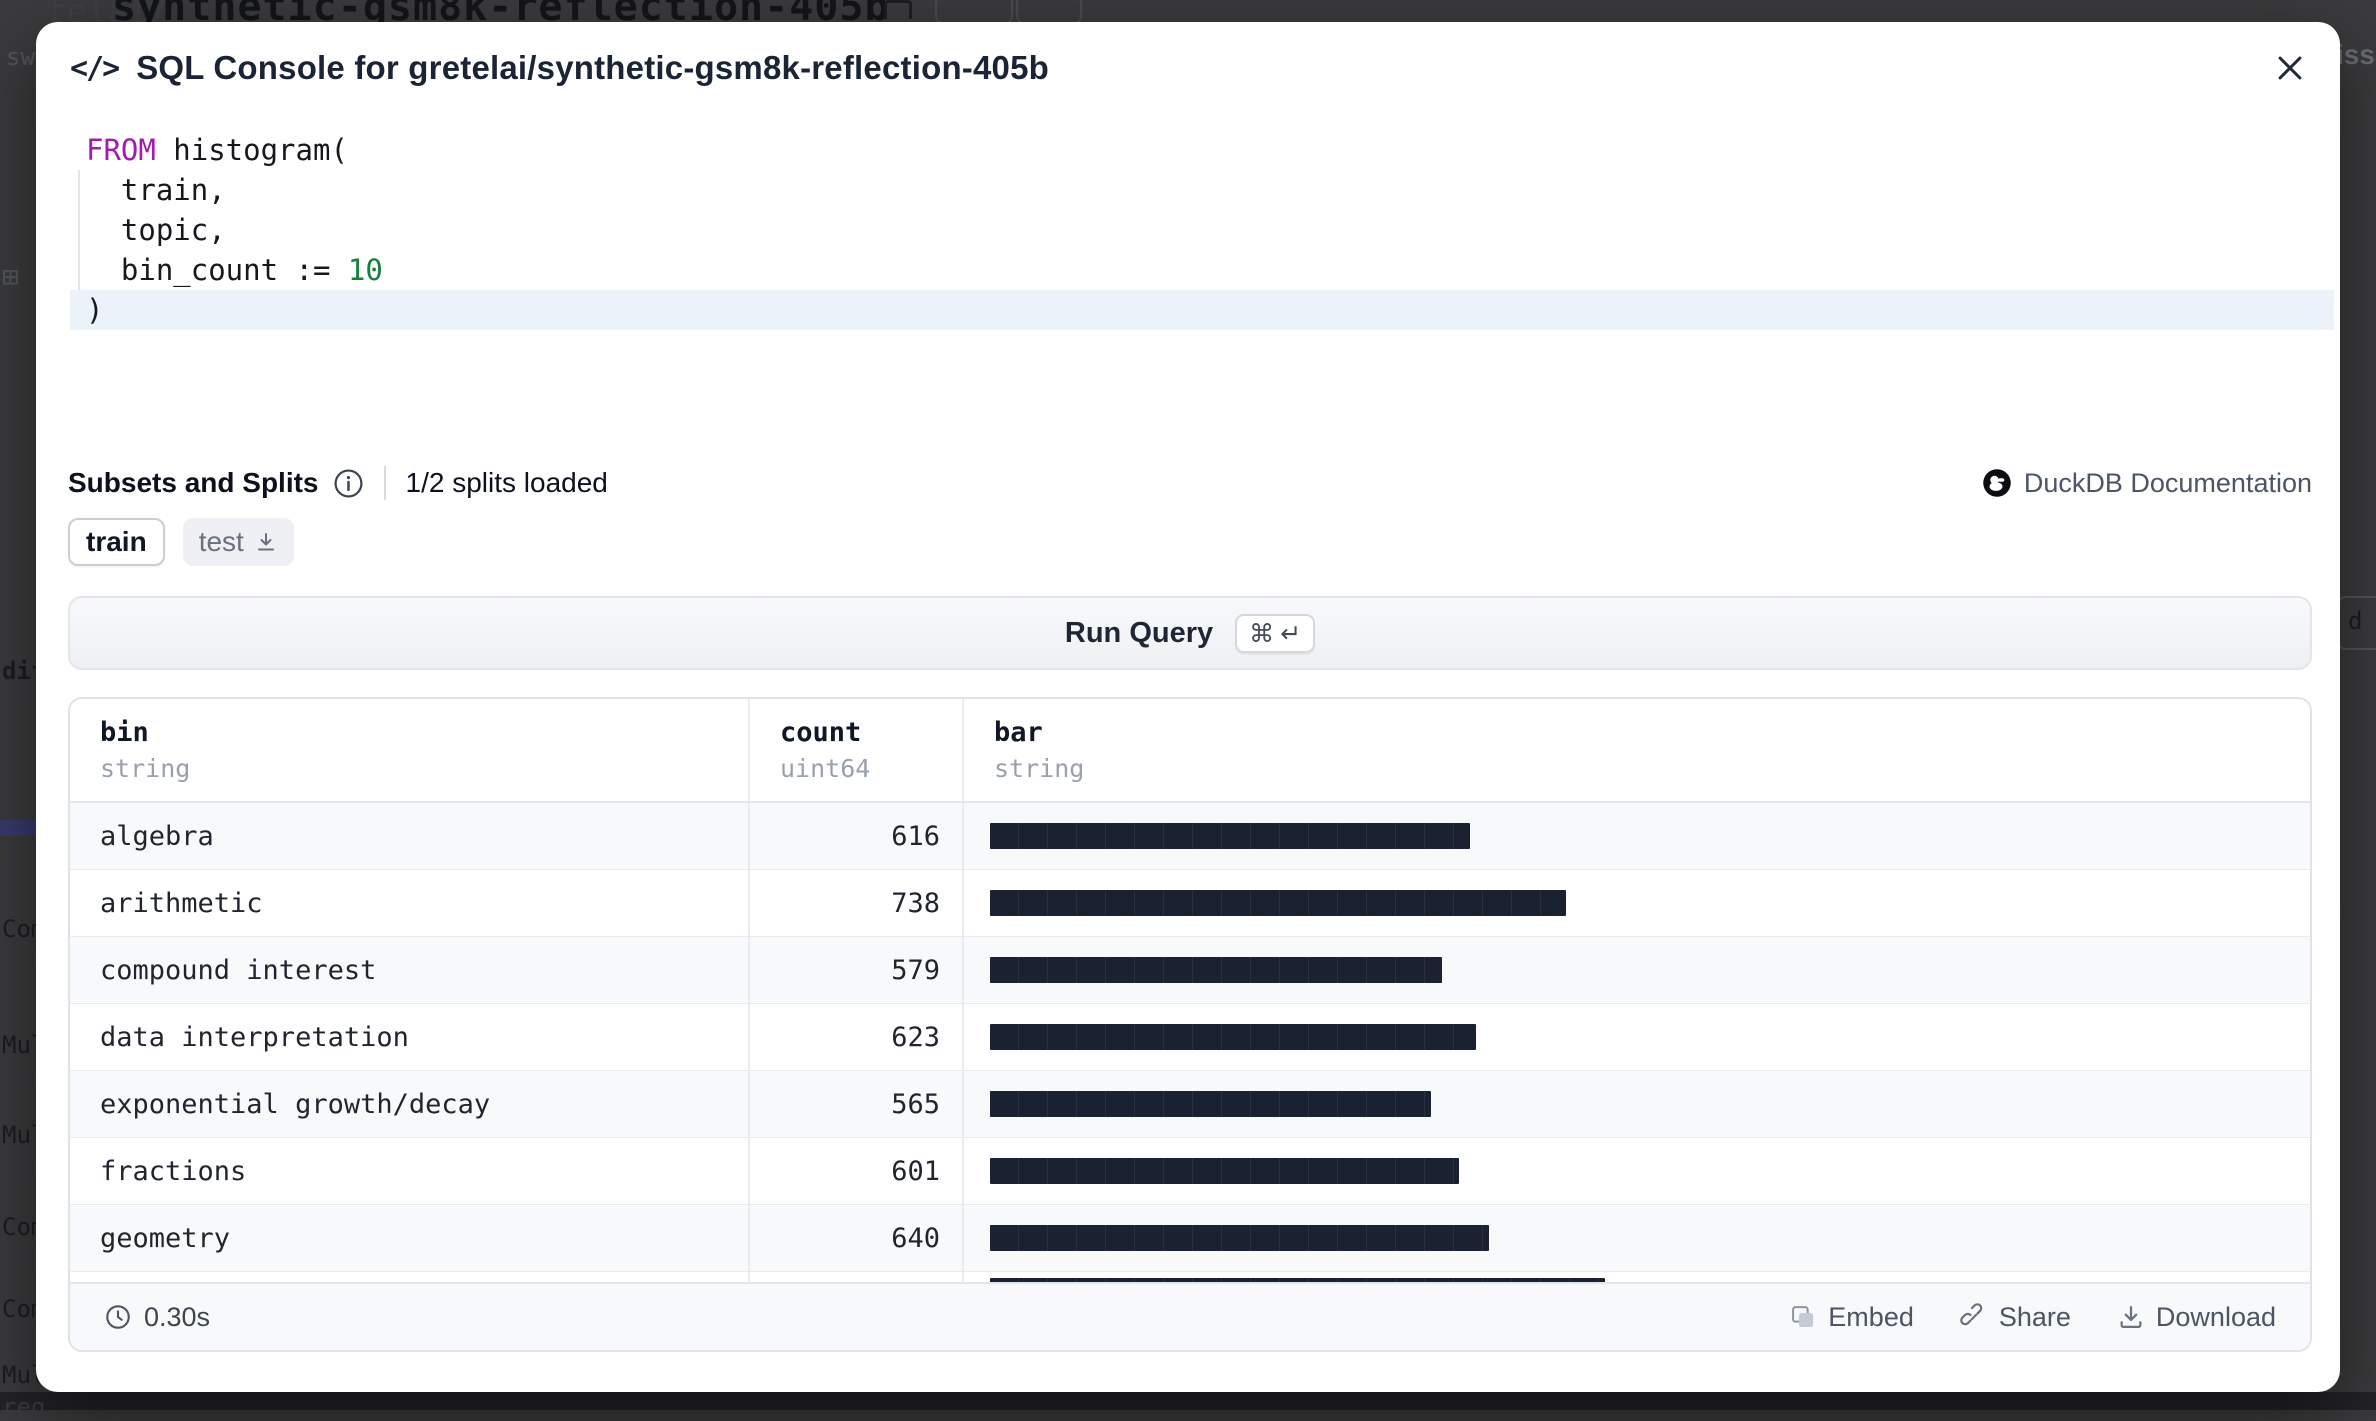 The image size is (2376, 1421). Describe the element at coordinates (857, 970) in the screenshot. I see `cell-count: 579` at that location.